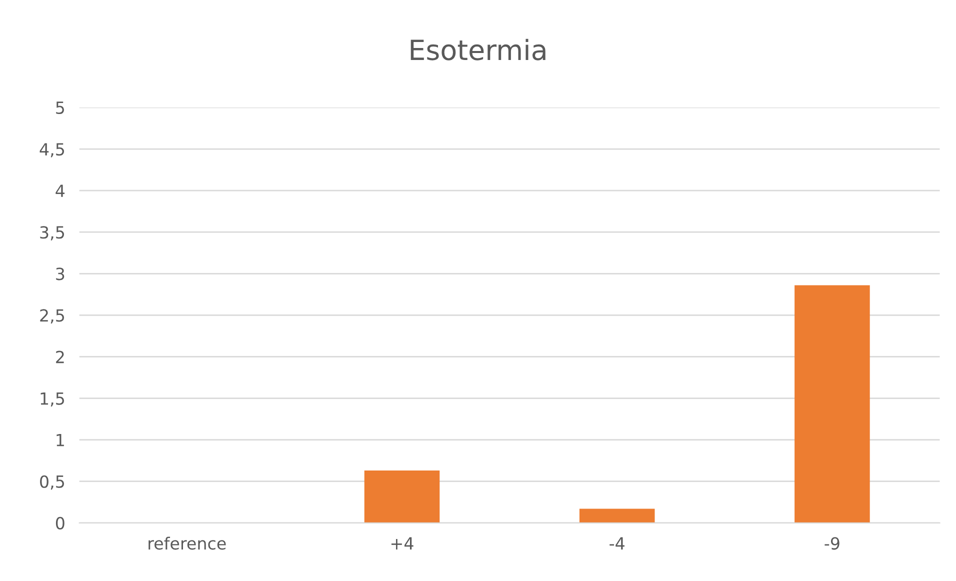  Describe the element at coordinates (187, 543) in the screenshot. I see `x-tick-label: reference` at that location.